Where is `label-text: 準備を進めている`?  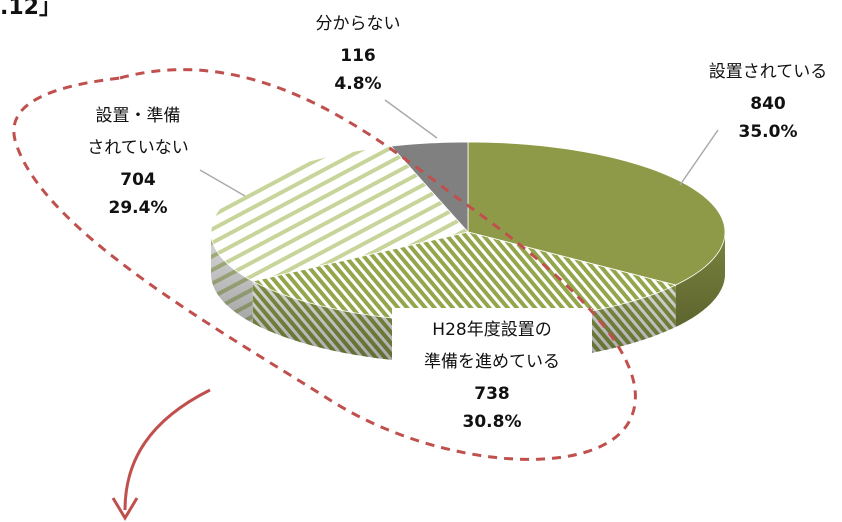
label-text: 準備を進めている is located at coordinates (492, 362).